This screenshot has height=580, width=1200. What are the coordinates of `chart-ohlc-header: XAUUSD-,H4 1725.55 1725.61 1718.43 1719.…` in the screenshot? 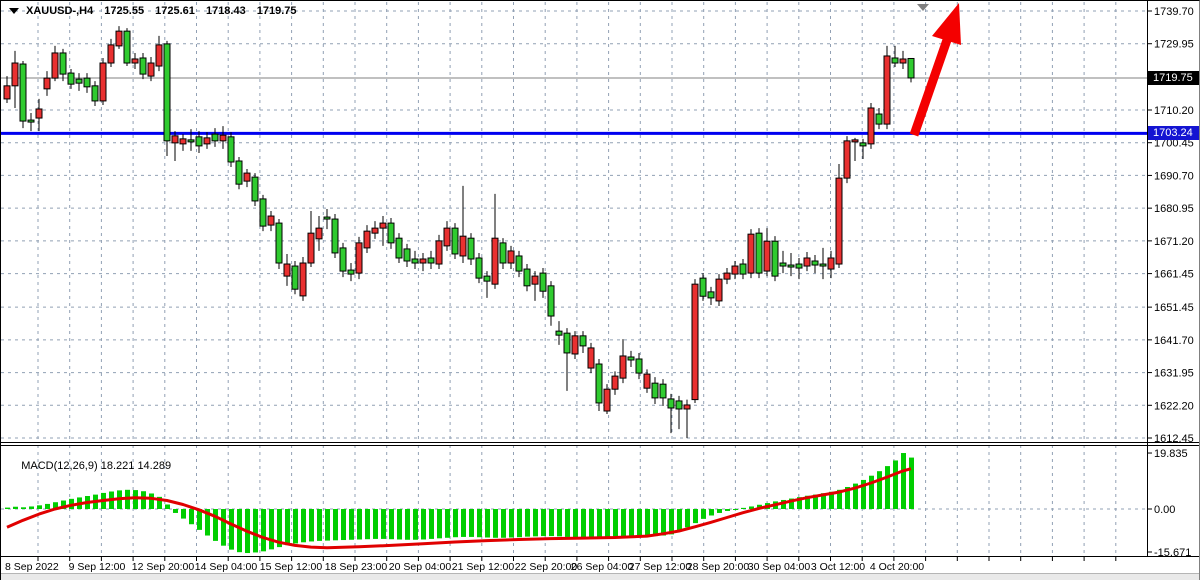 It's located at (153, 11).